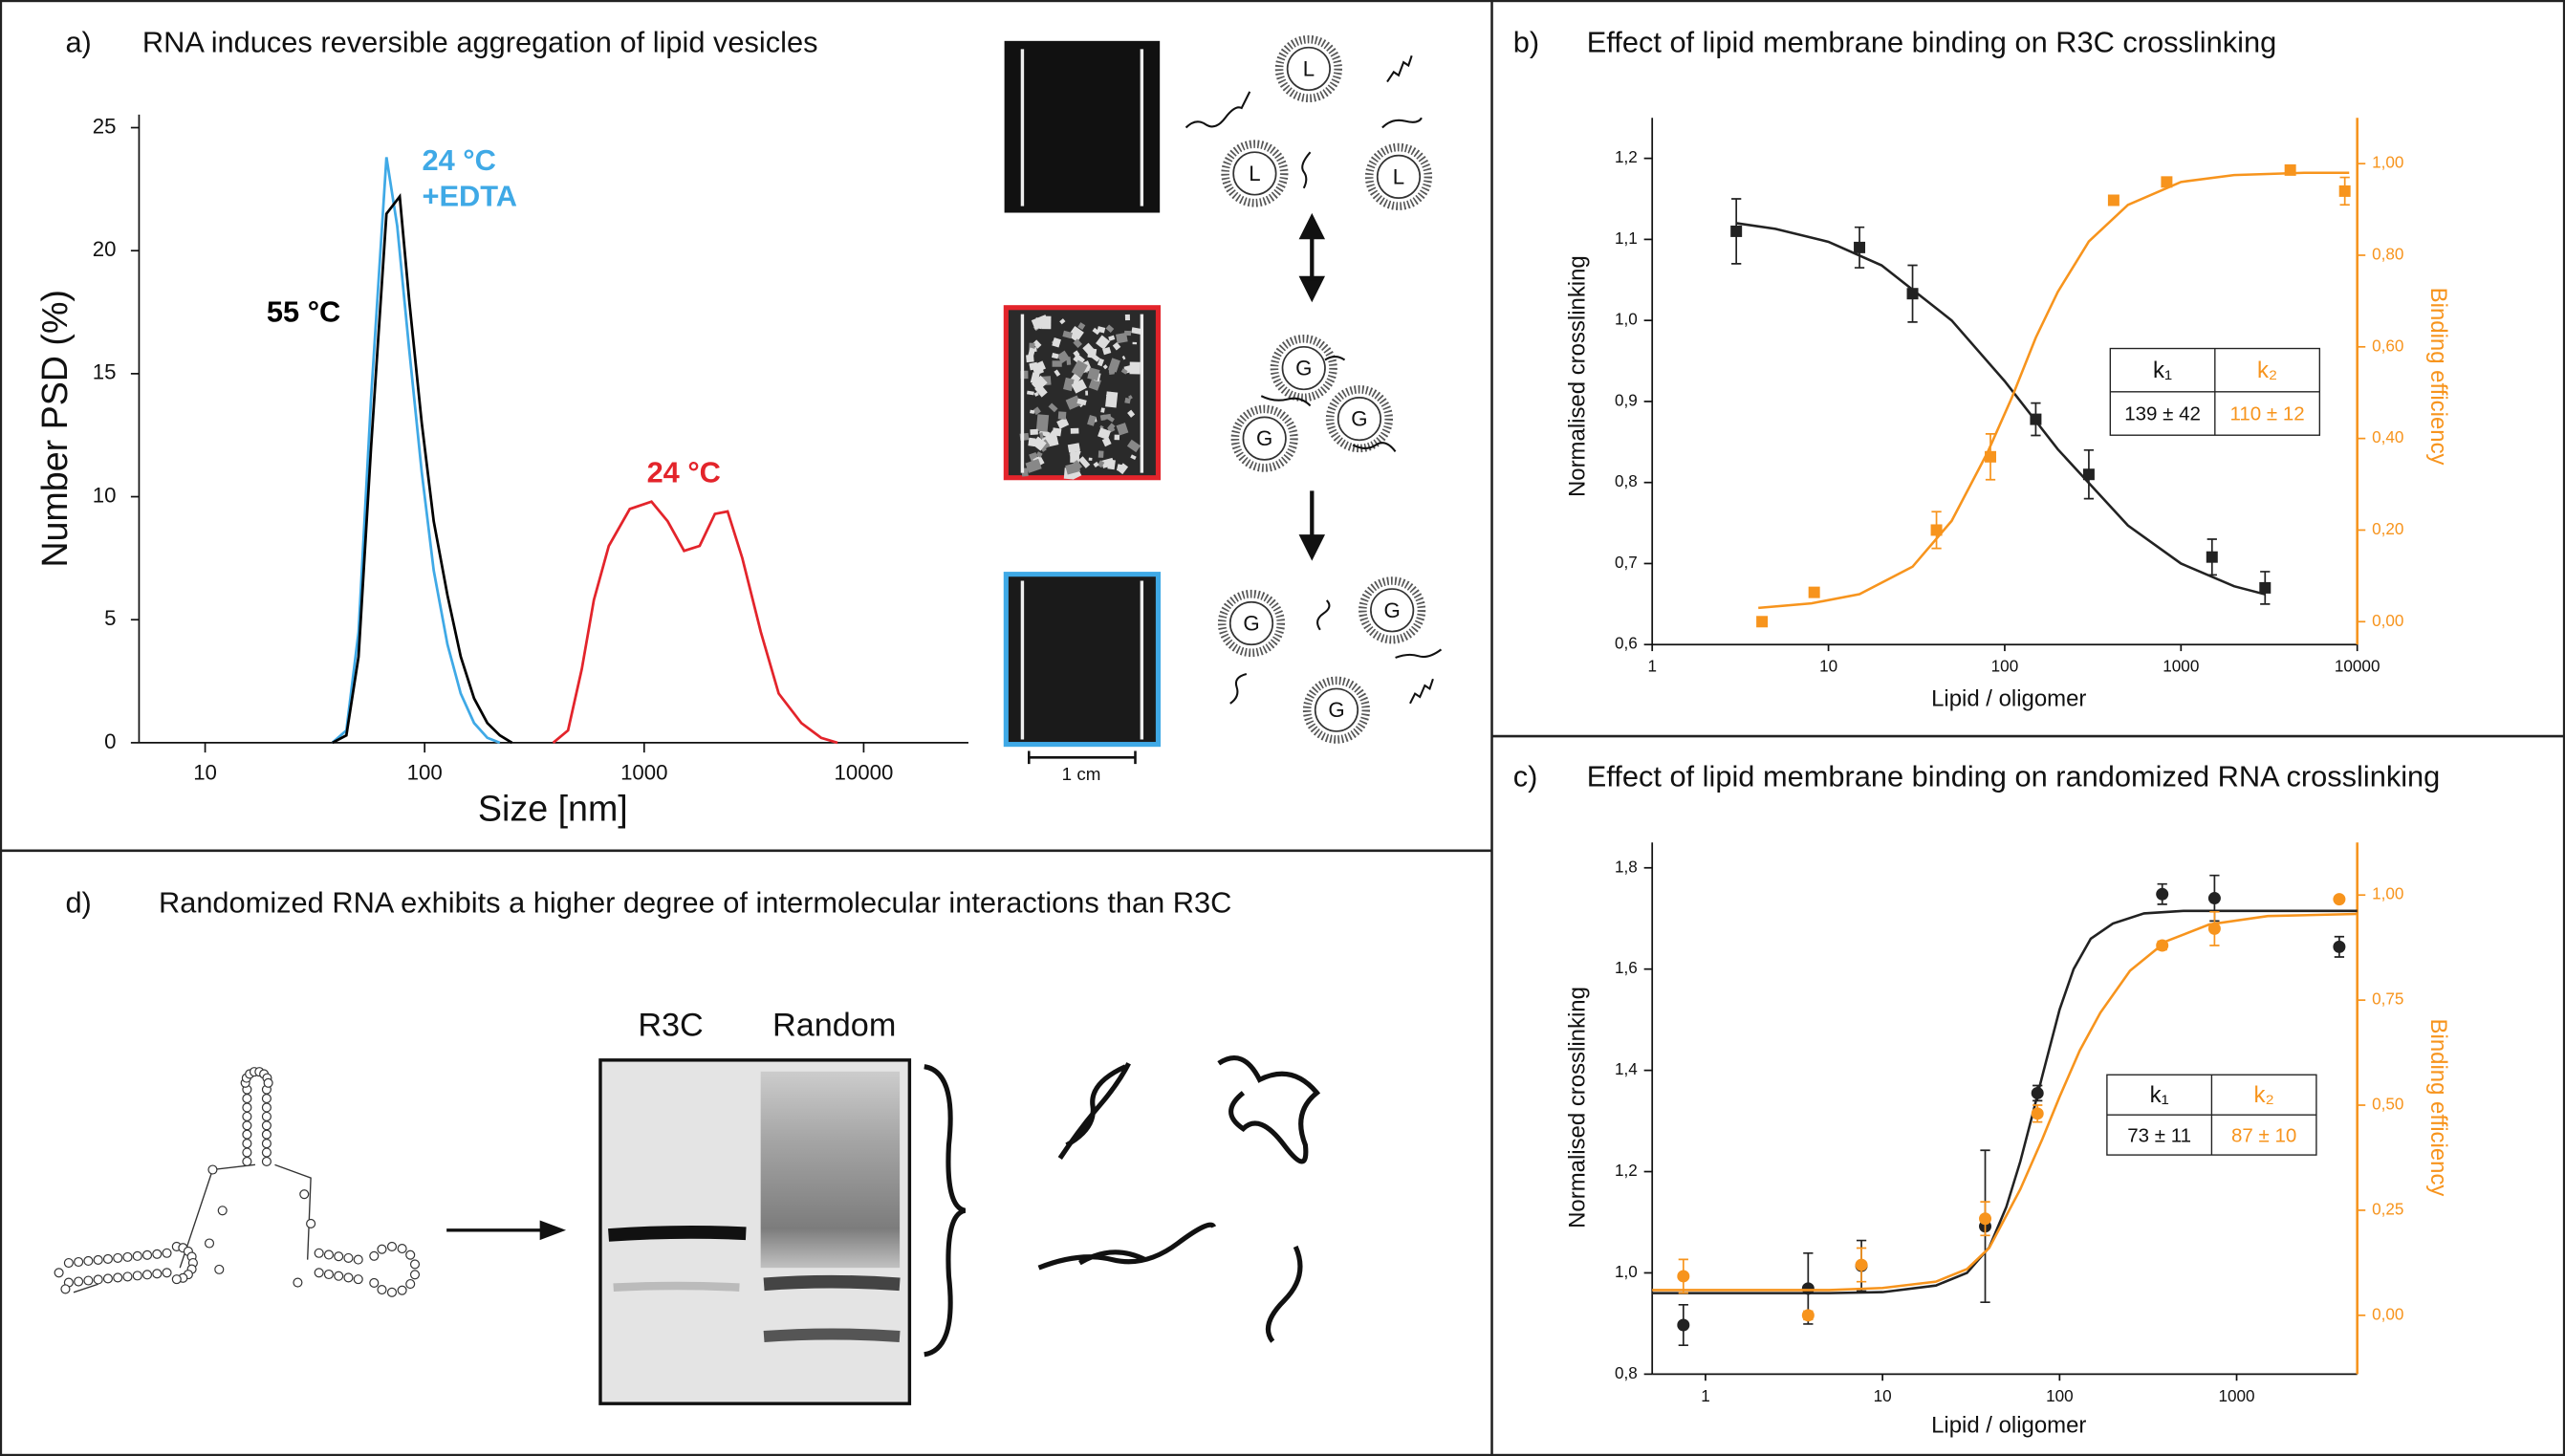 This screenshot has width=2565, height=1456. Describe the element at coordinates (1179, 1199) in the screenshot. I see `rna-strands` at that location.